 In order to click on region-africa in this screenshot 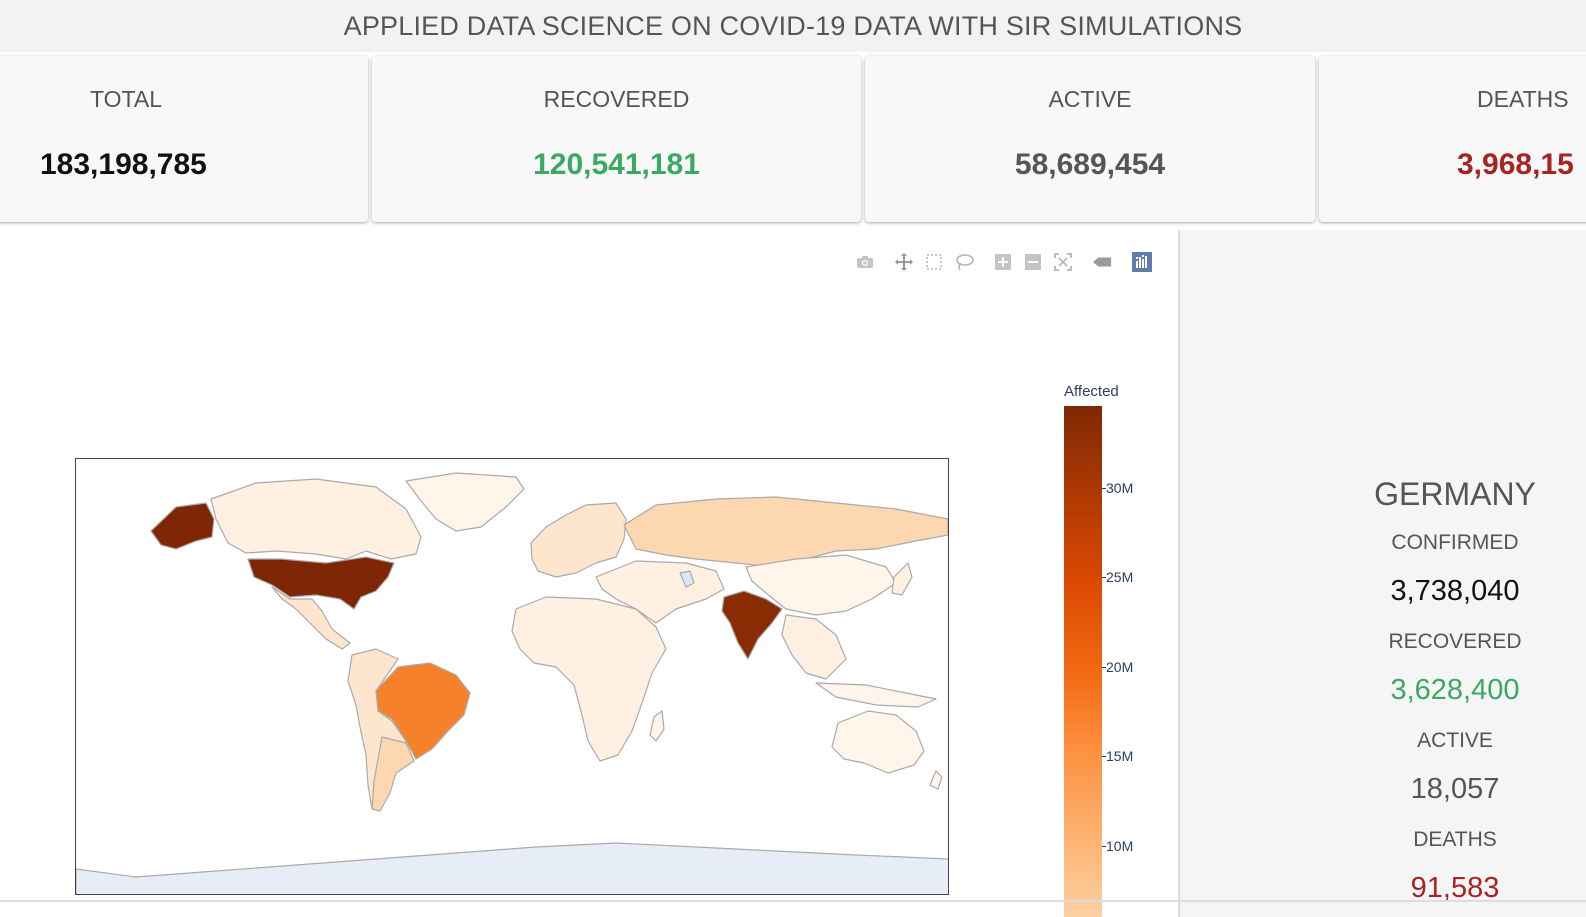, I will do `click(589, 679)`.